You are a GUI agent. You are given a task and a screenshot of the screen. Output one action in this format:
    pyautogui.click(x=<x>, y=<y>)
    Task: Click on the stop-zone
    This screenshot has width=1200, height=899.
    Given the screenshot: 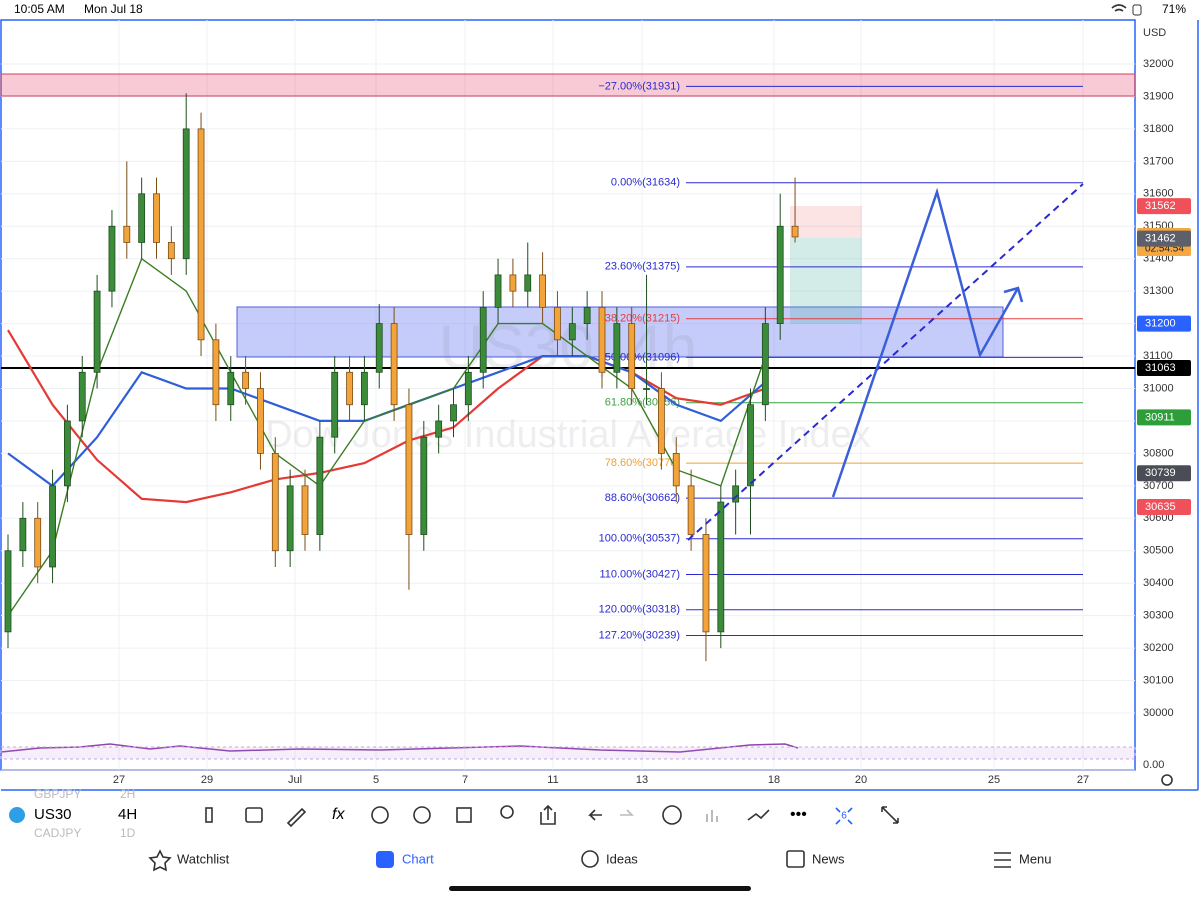 What is the action you would take?
    pyautogui.click(x=826, y=222)
    